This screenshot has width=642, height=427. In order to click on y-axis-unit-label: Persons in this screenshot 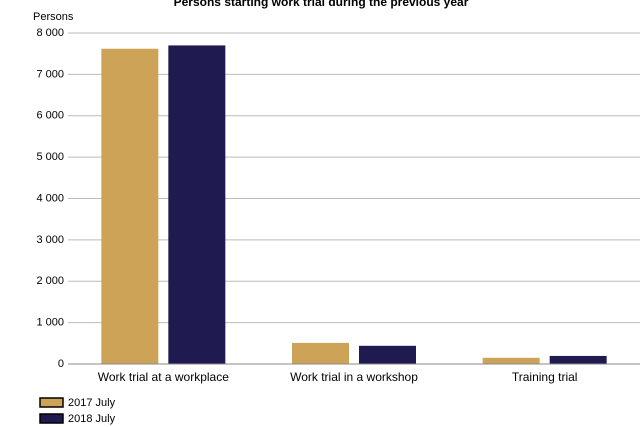, I will do `click(53, 17)`.